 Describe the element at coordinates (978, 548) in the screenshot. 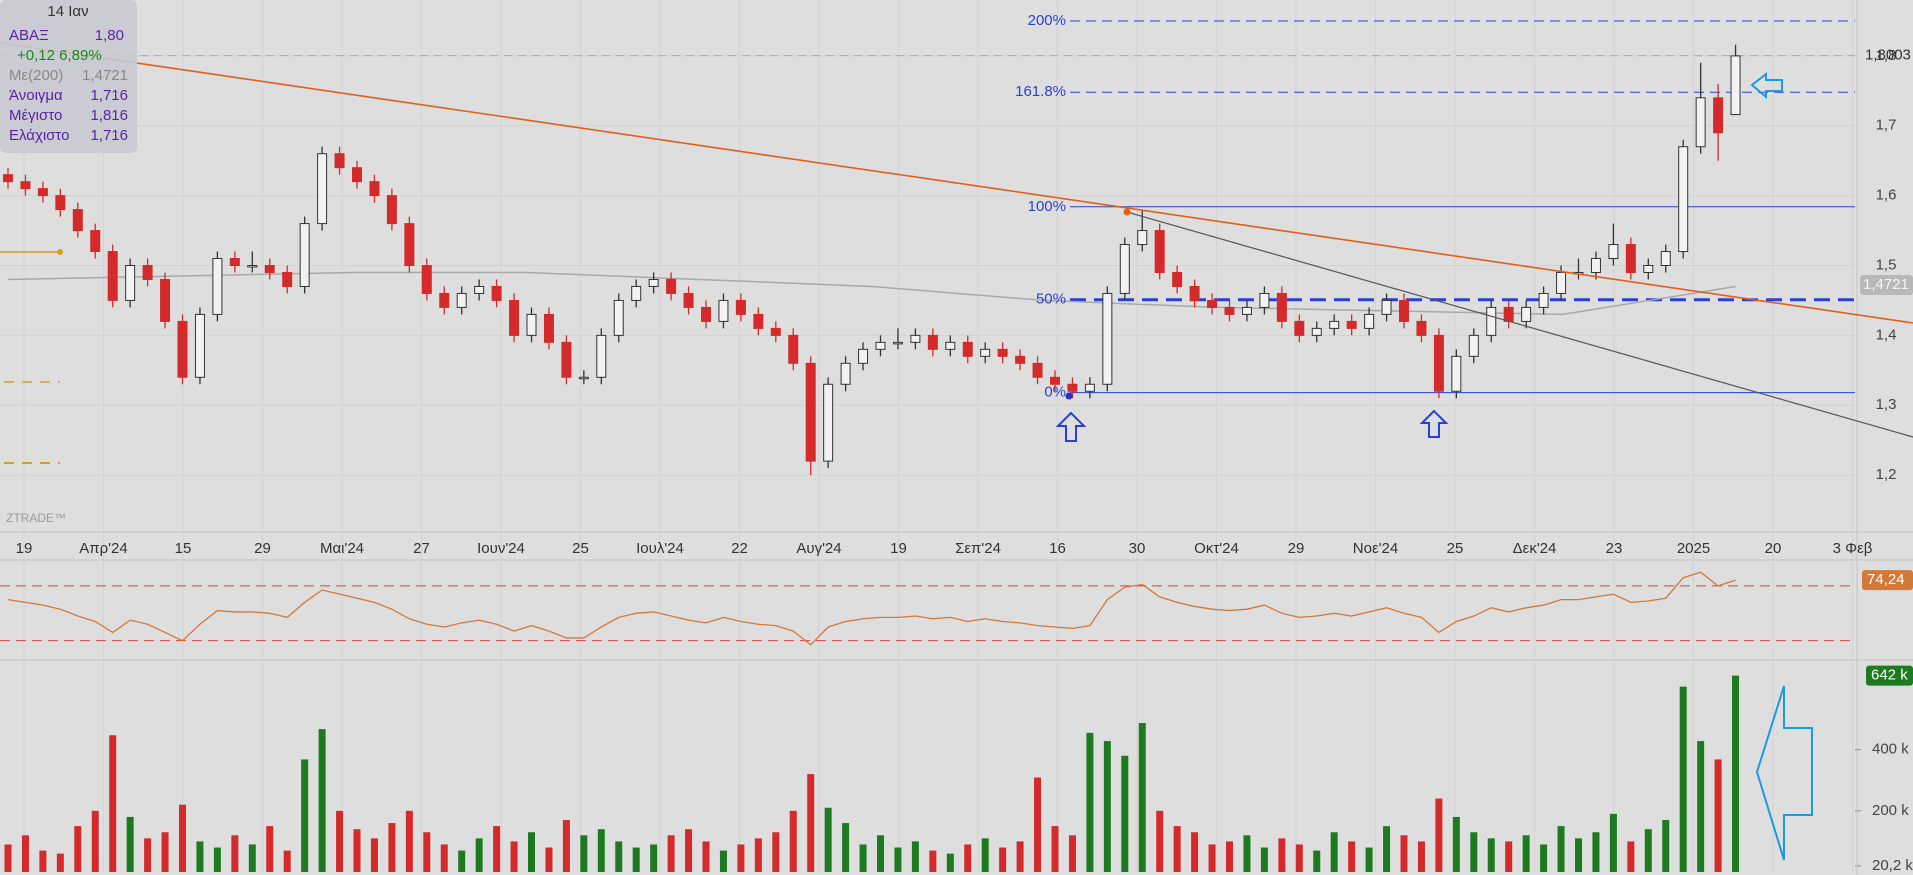

I see `x-tick-label: Σεπ'24` at that location.